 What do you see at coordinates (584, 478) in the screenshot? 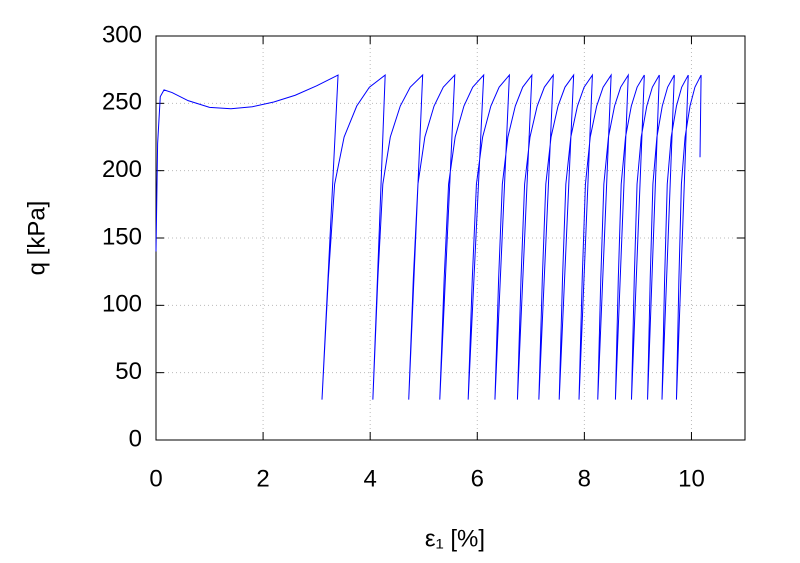
I see `x-tick-label: 8` at bounding box center [584, 478].